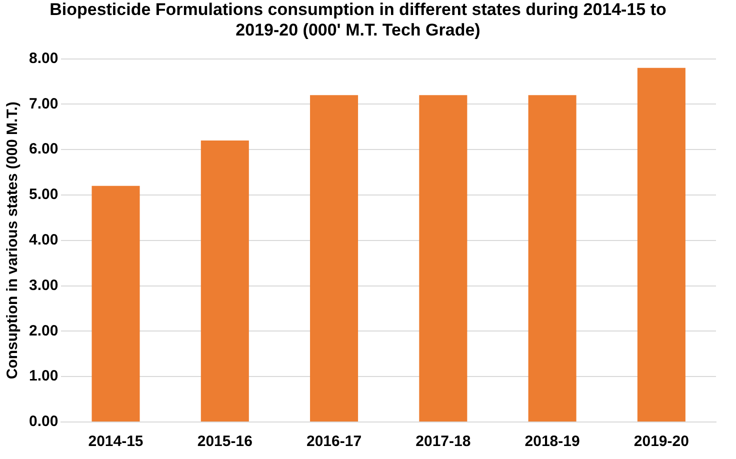 Image resolution: width=736 pixels, height=459 pixels. Describe the element at coordinates (43, 103) in the screenshot. I see `y-tick-label: 7.00` at that location.